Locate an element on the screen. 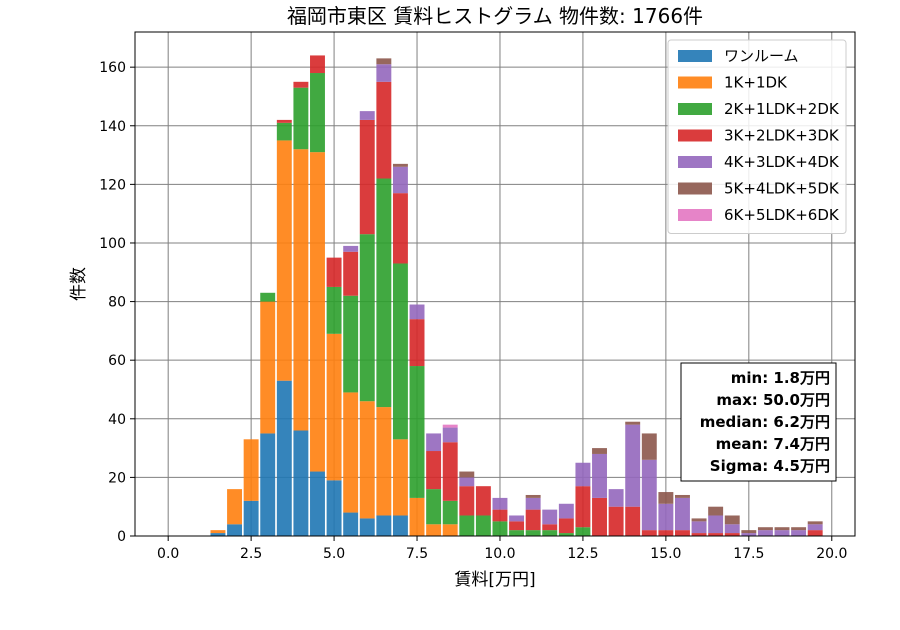 The width and height of the screenshot is (900, 630). y-tick-label: 0 is located at coordinates (121, 537).